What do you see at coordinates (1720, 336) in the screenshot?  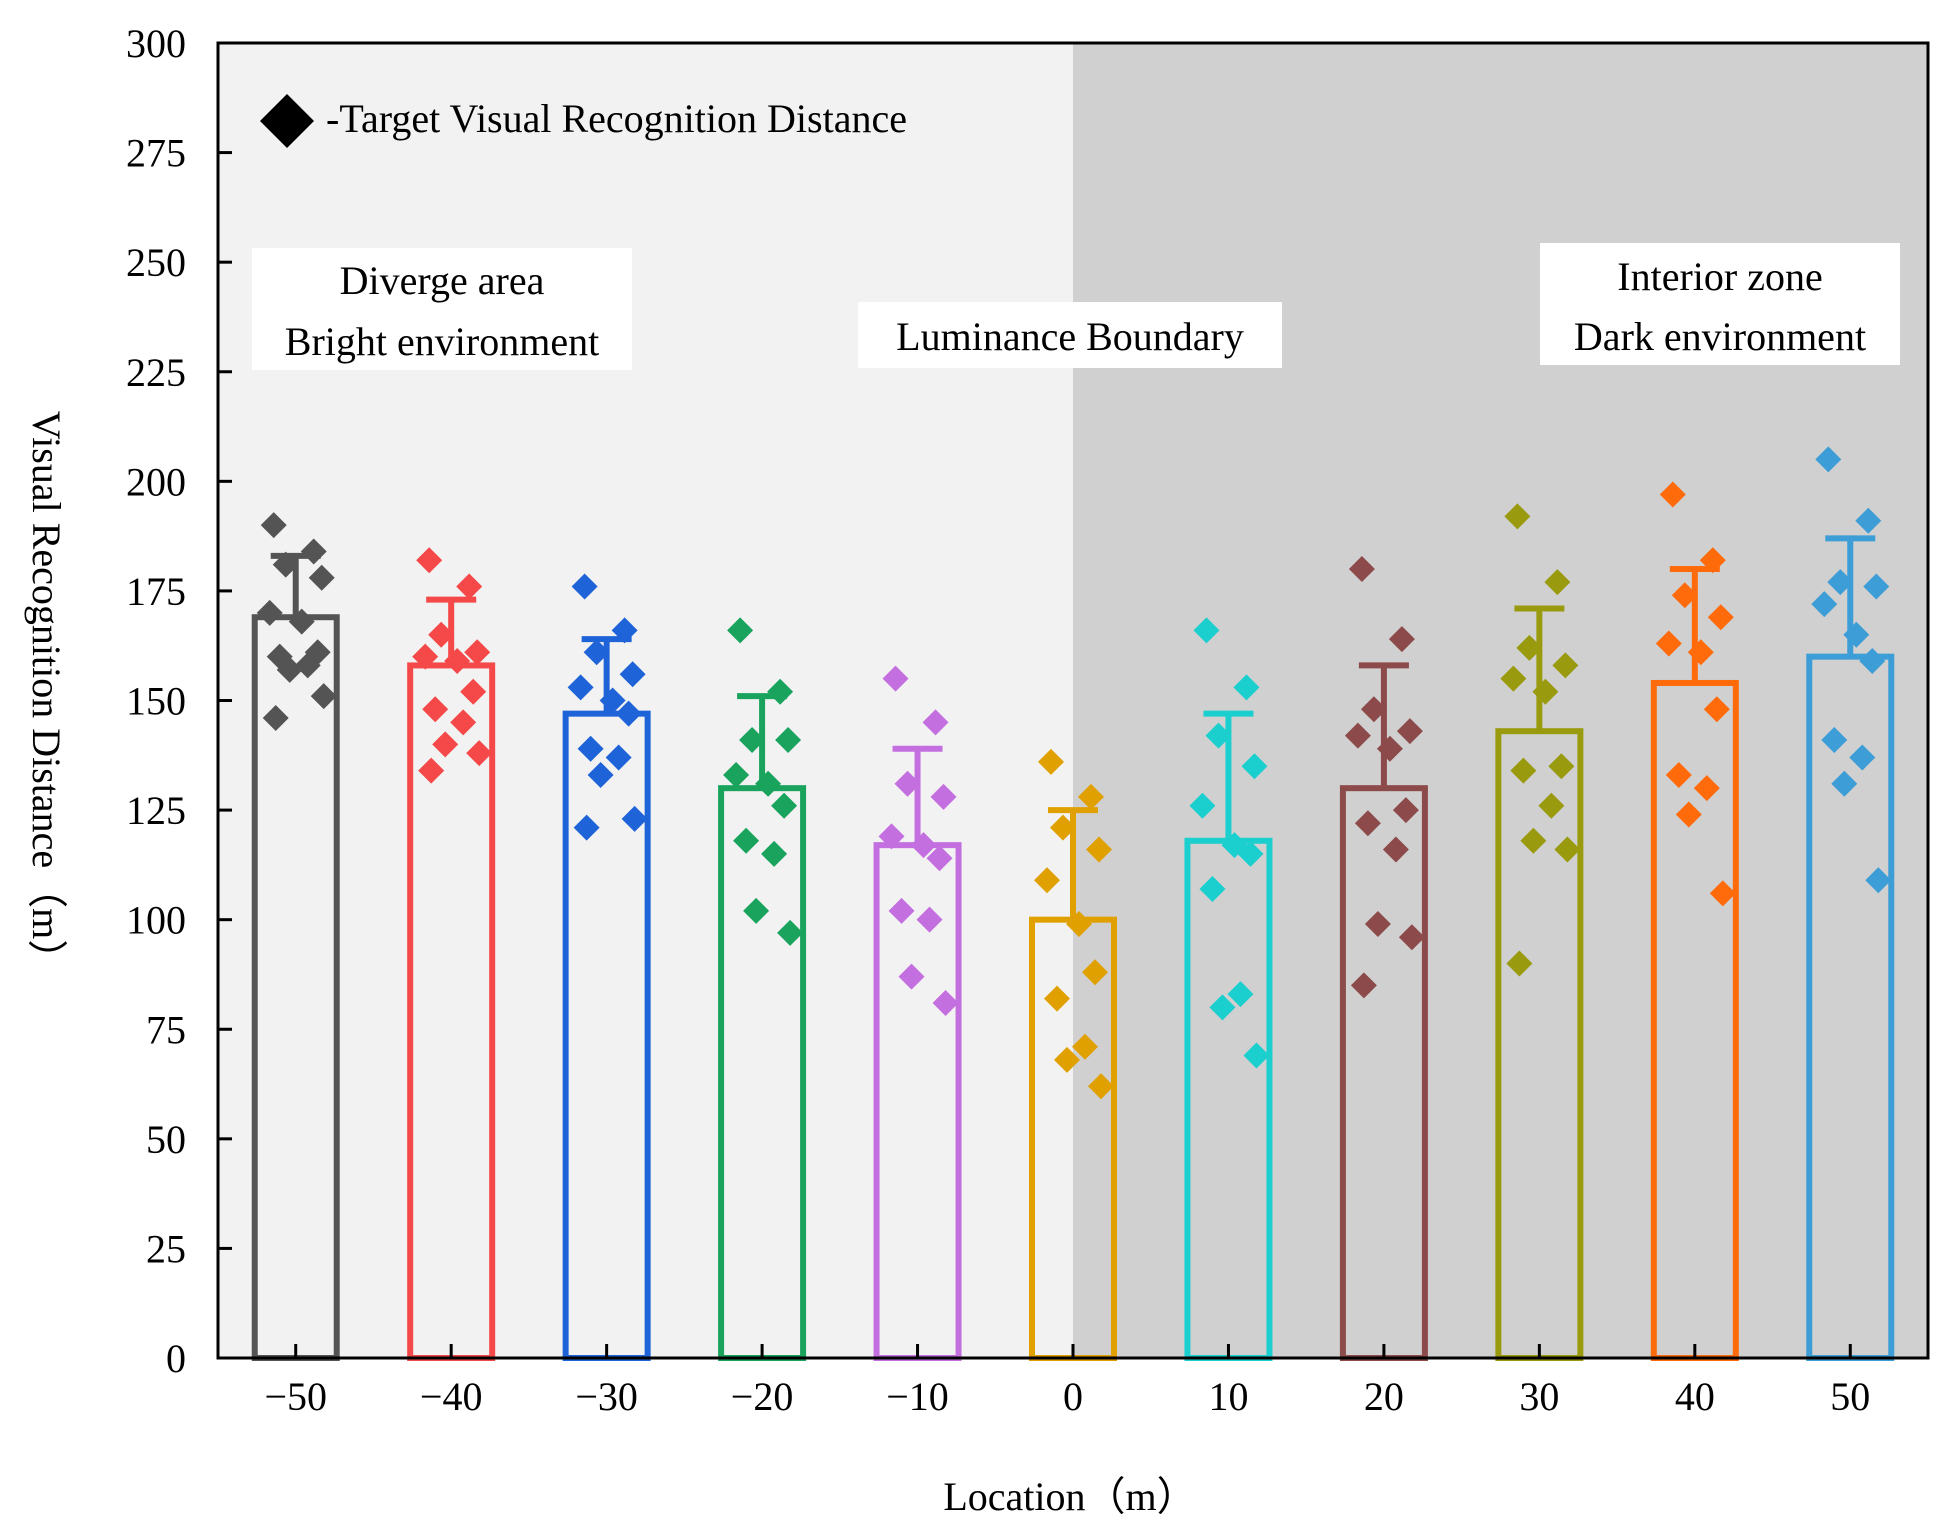 I see `interior-zone-line-2: Dark environment` at bounding box center [1720, 336].